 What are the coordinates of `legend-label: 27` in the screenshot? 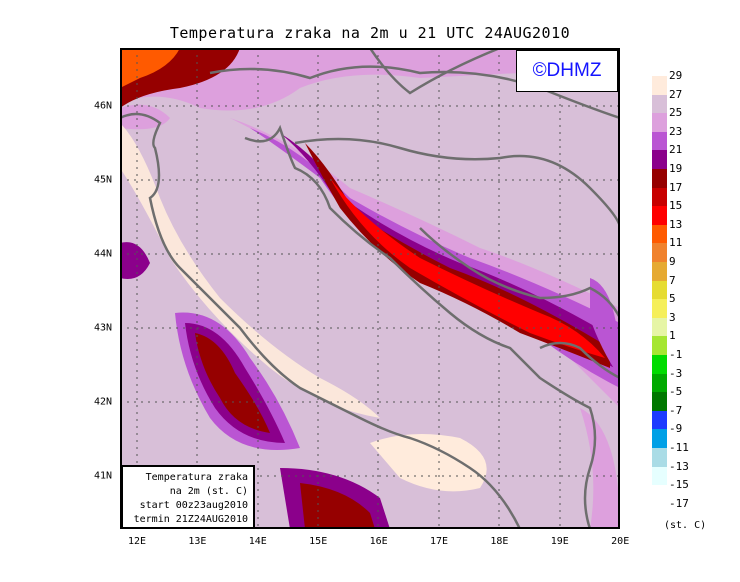 It's located at (676, 94).